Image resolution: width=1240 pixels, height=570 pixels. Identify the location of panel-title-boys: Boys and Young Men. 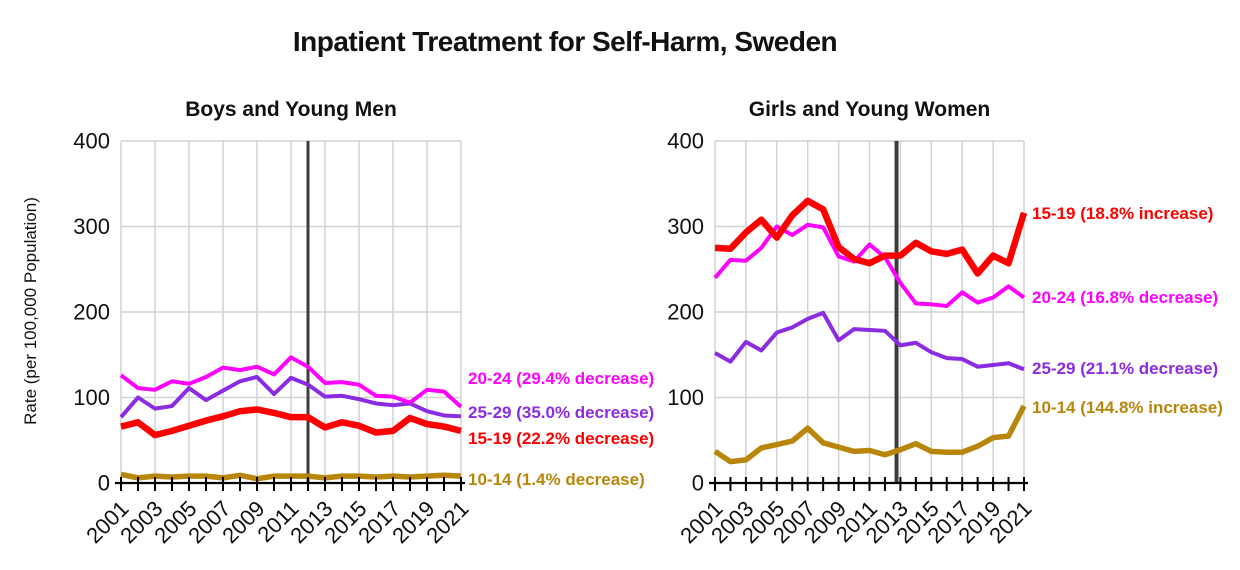
(291, 109).